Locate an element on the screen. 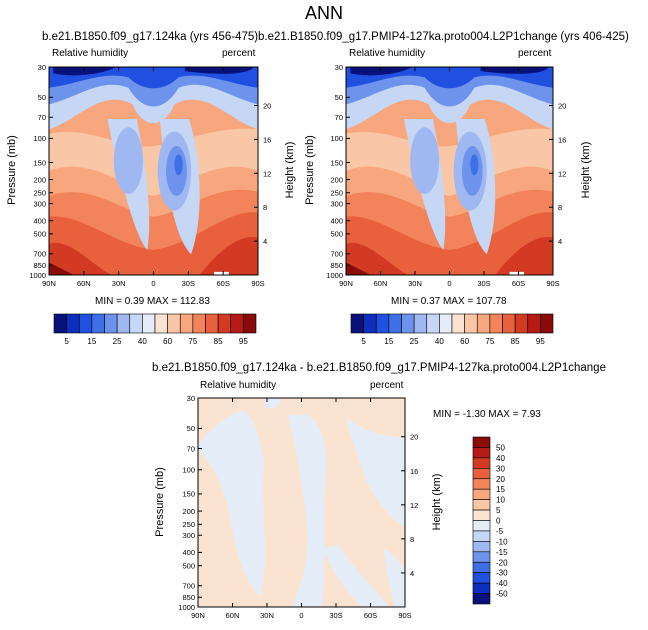  left-colorbar-label: 5 is located at coordinates (66, 341).